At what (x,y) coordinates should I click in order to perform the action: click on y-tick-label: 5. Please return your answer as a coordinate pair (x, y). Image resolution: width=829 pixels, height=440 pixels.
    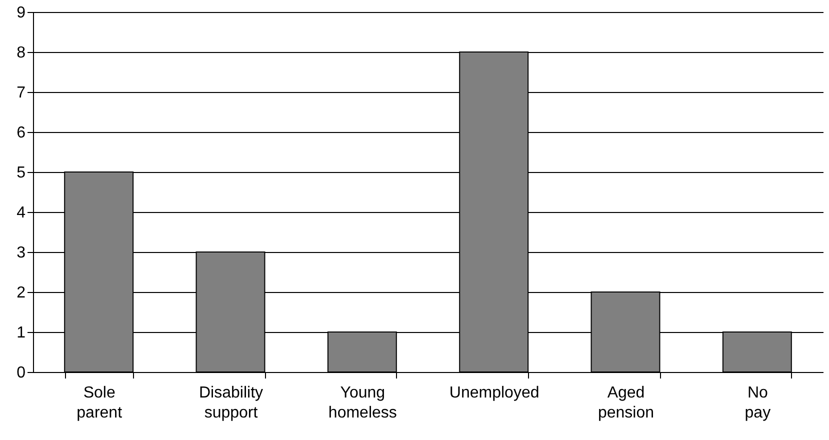
    Looking at the image, I should click on (21, 173).